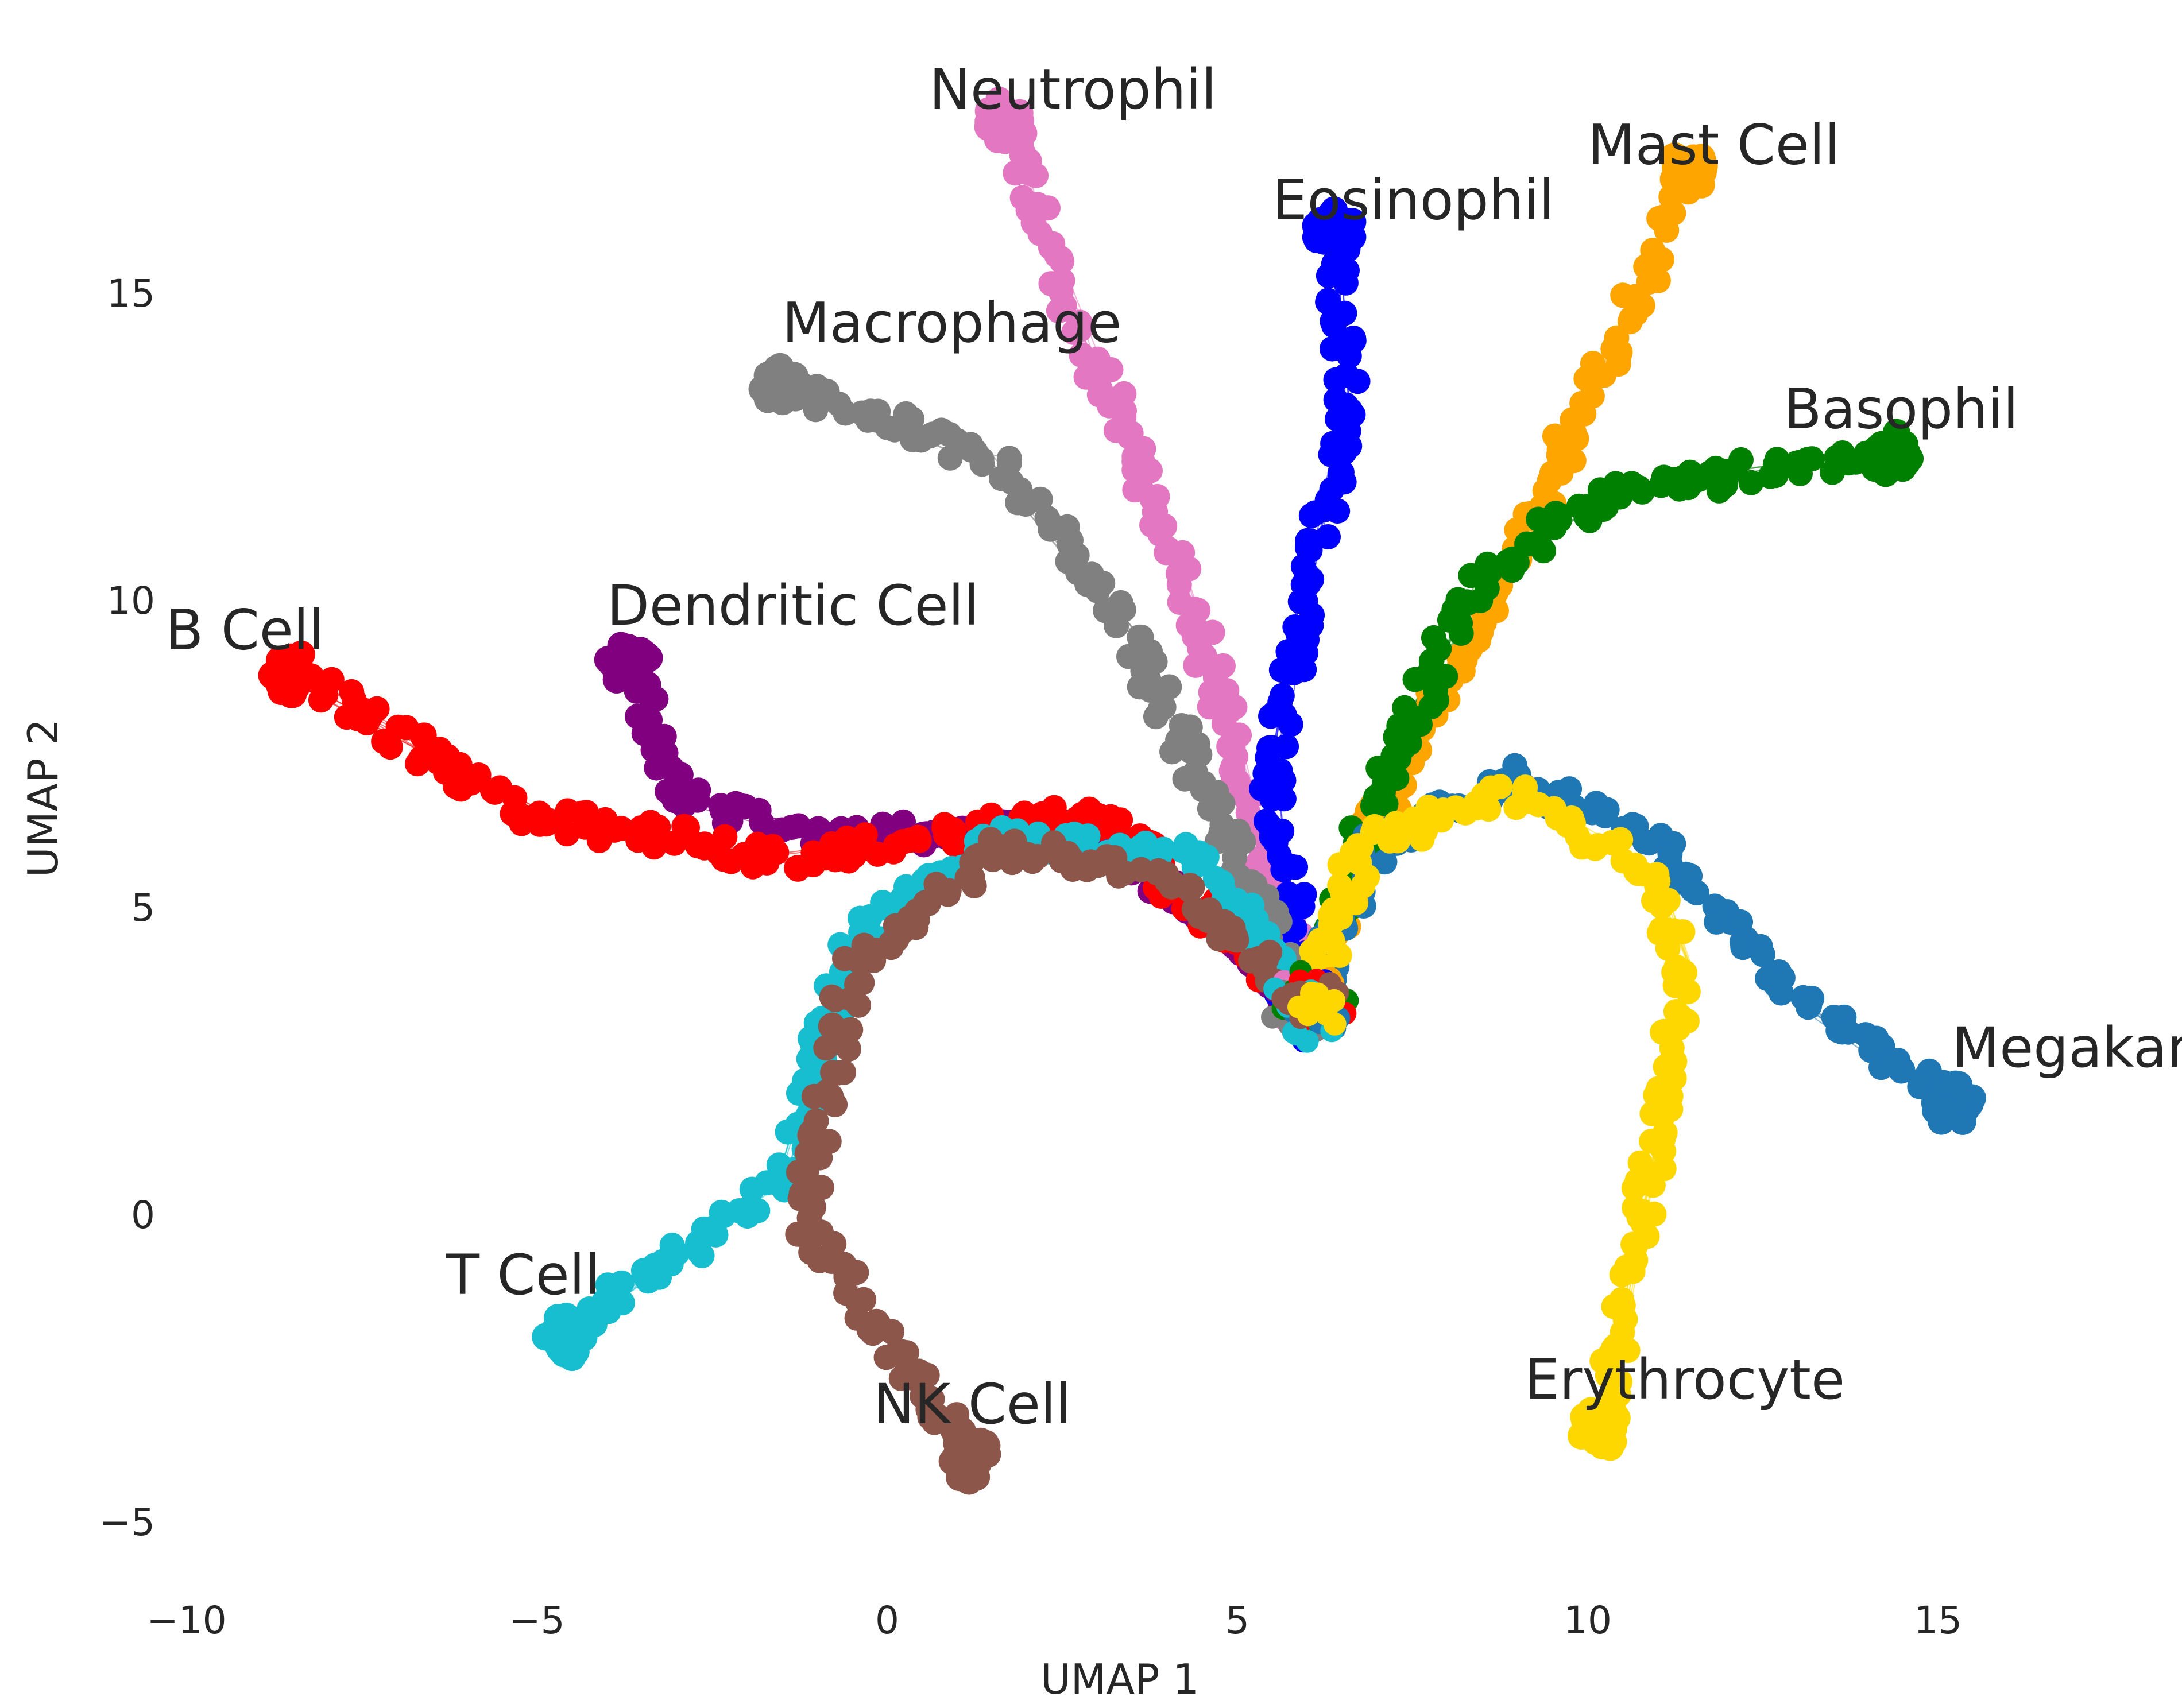 This screenshot has height=1708, width=2182. What do you see at coordinates (186, 1621) in the screenshot?
I see `x-tick-label: −10` at bounding box center [186, 1621].